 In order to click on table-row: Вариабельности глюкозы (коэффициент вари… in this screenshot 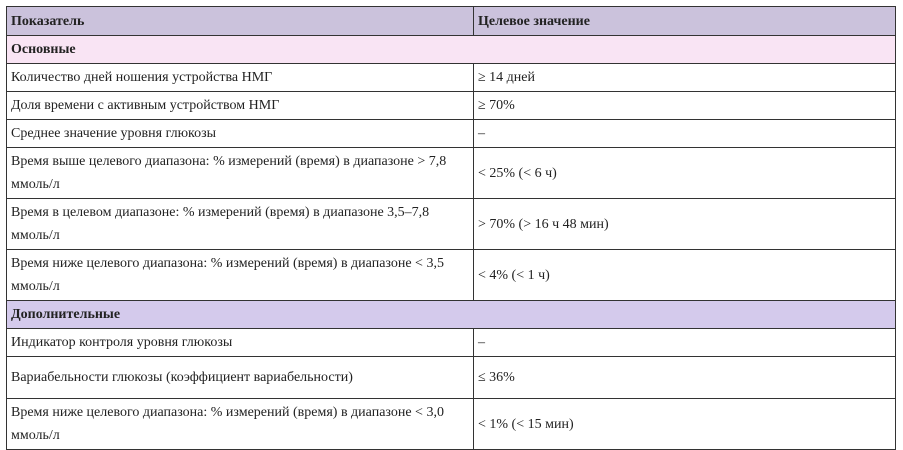, I will do `click(451, 377)`.